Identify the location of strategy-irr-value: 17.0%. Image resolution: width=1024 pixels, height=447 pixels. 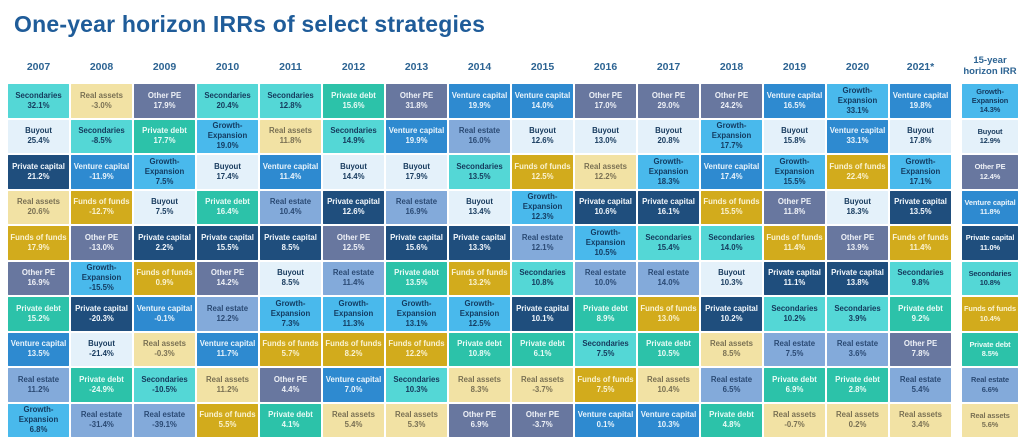
(605, 105).